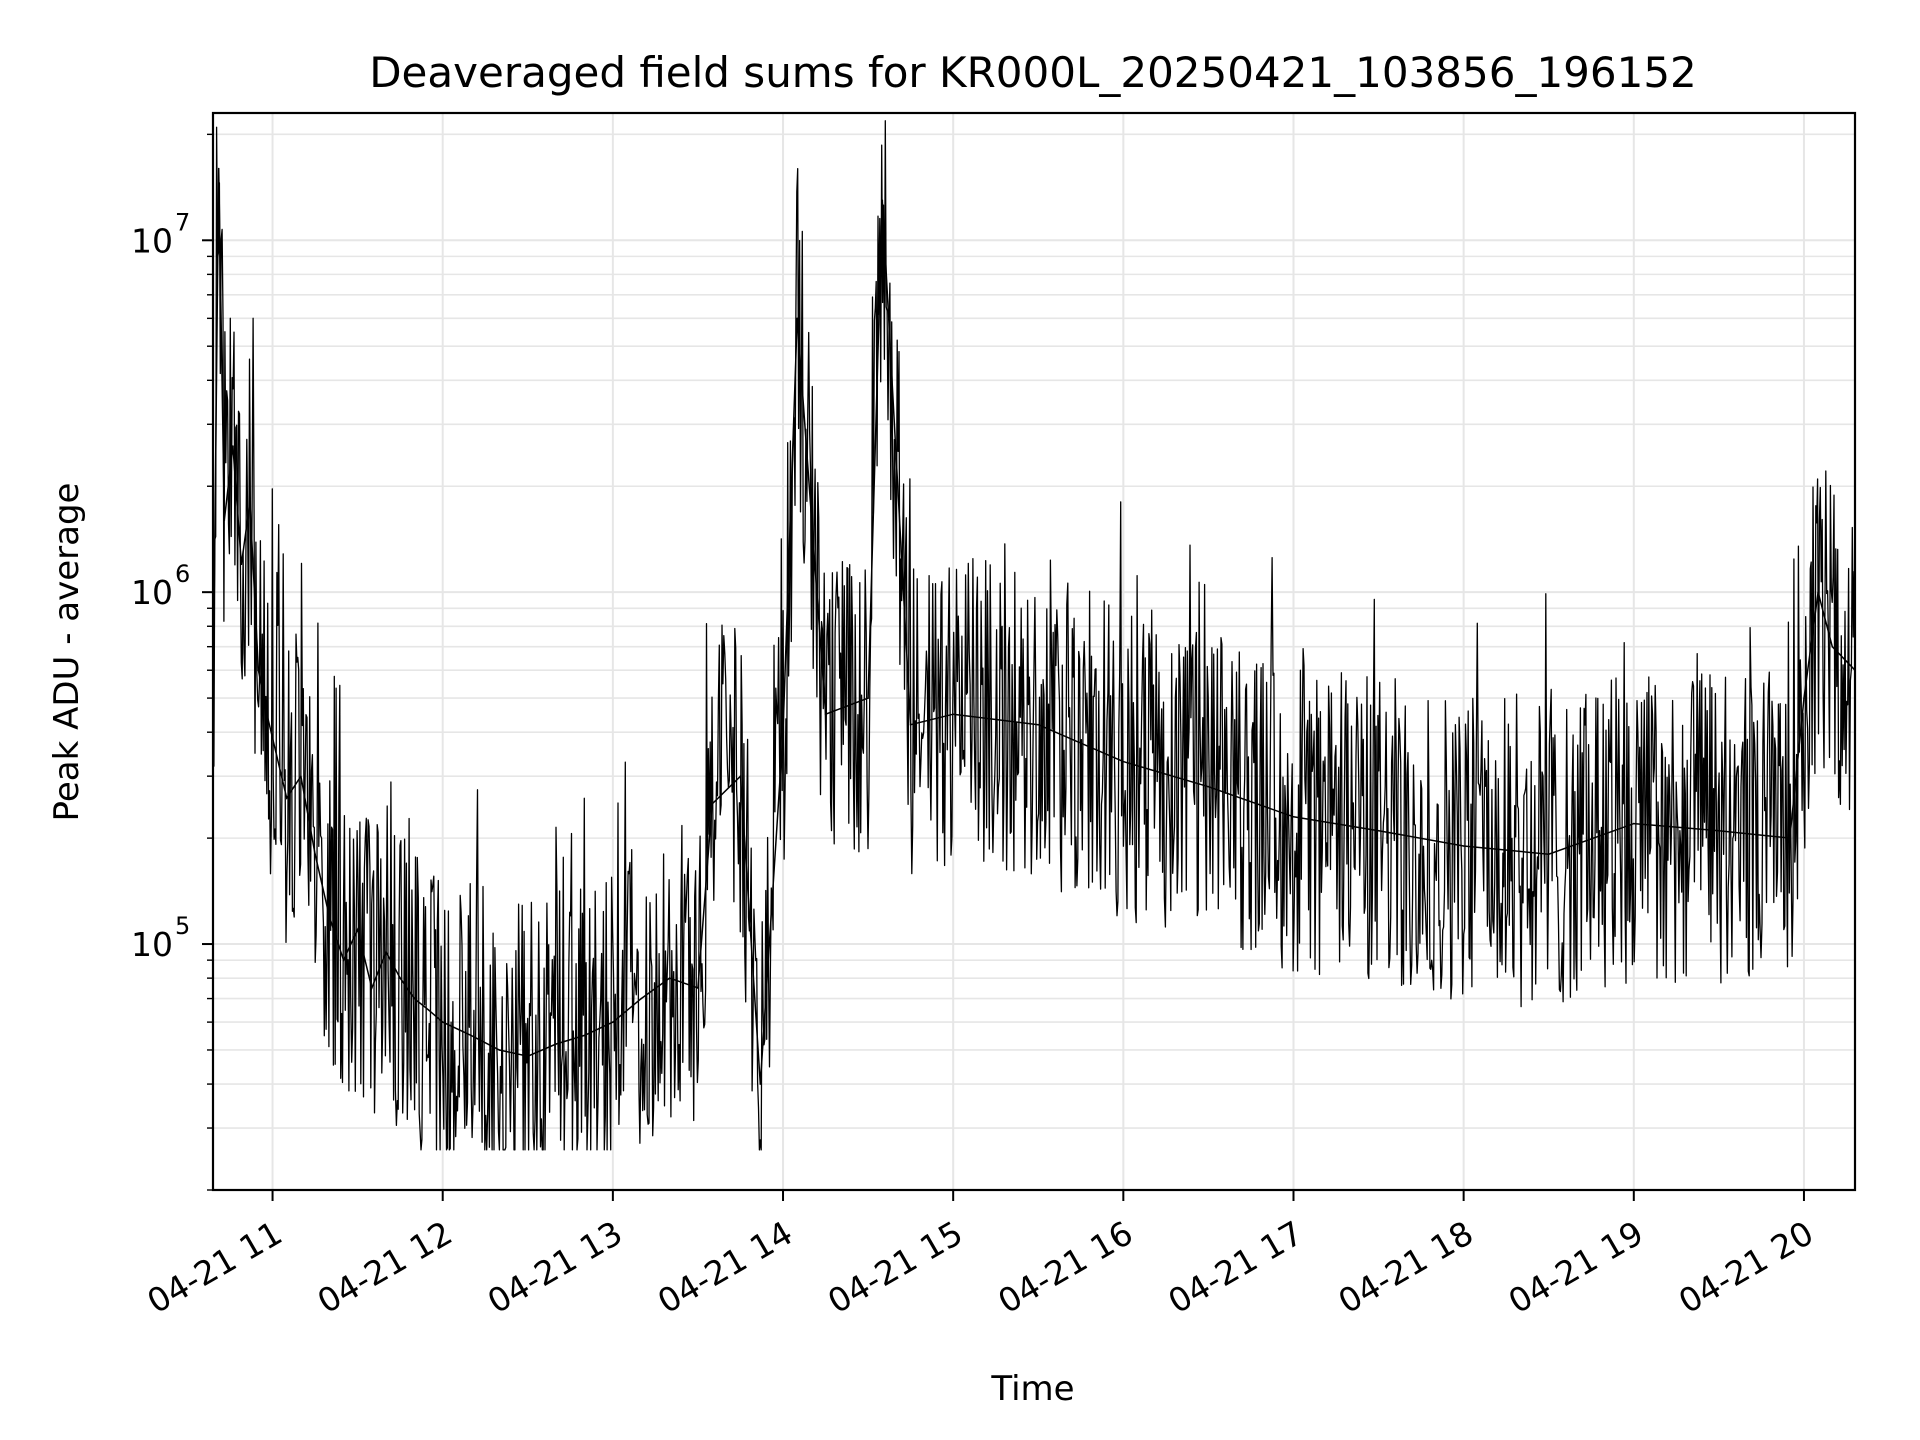 The height and width of the screenshot is (1440, 1920). I want to click on x-axis-label: Time, so click(1032, 1389).